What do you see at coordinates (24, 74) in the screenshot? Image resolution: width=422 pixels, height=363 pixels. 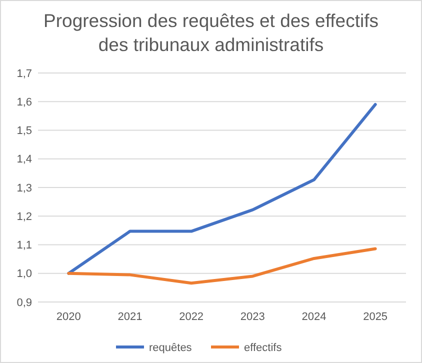 I see `y-tick-label: 1,7` at bounding box center [24, 74].